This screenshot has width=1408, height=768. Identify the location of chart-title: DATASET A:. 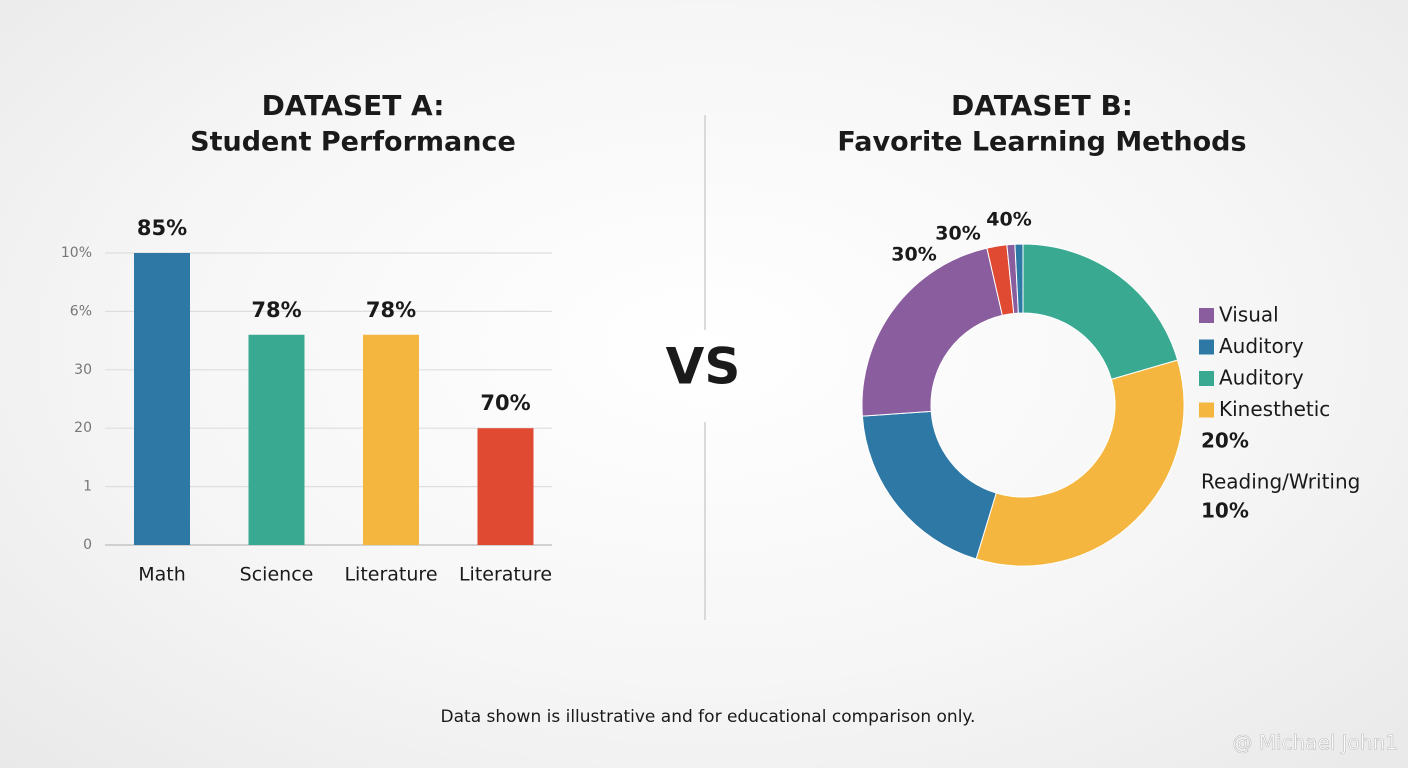
(353, 105).